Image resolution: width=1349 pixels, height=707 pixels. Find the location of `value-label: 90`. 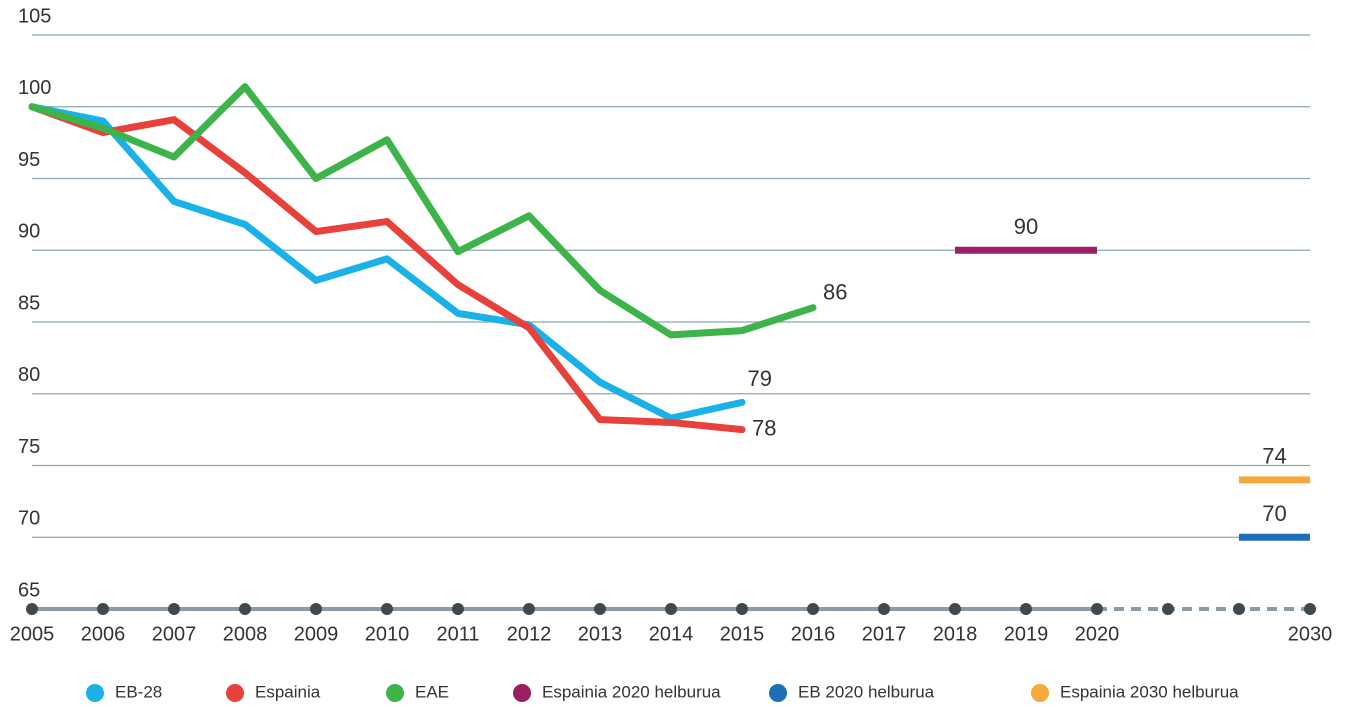

value-label: 90 is located at coordinates (1026, 226).